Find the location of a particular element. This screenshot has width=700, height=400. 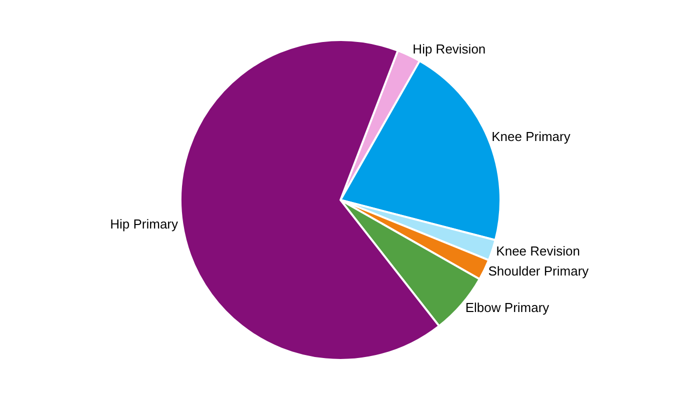

slice-label: Hip Revision is located at coordinates (449, 49).